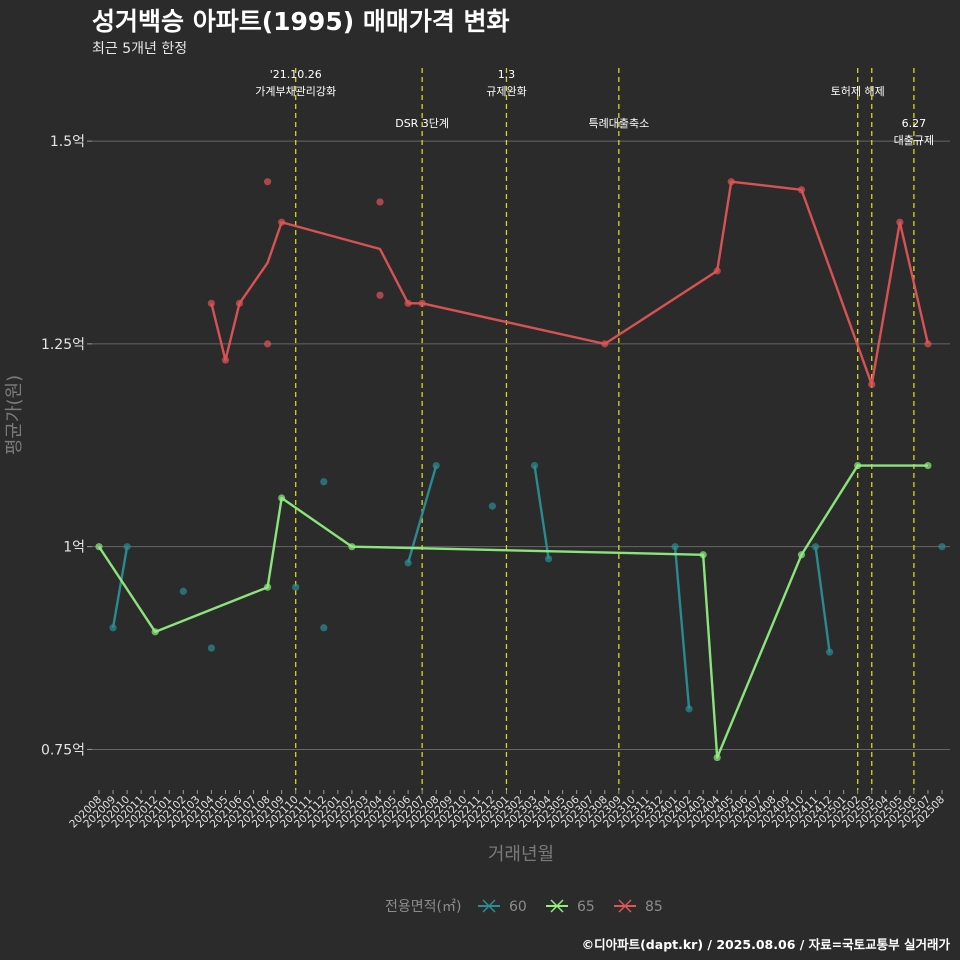 The width and height of the screenshot is (960, 960). What do you see at coordinates (63, 345) in the screenshot?
I see `y-tick-label: 1.25억` at bounding box center [63, 345].